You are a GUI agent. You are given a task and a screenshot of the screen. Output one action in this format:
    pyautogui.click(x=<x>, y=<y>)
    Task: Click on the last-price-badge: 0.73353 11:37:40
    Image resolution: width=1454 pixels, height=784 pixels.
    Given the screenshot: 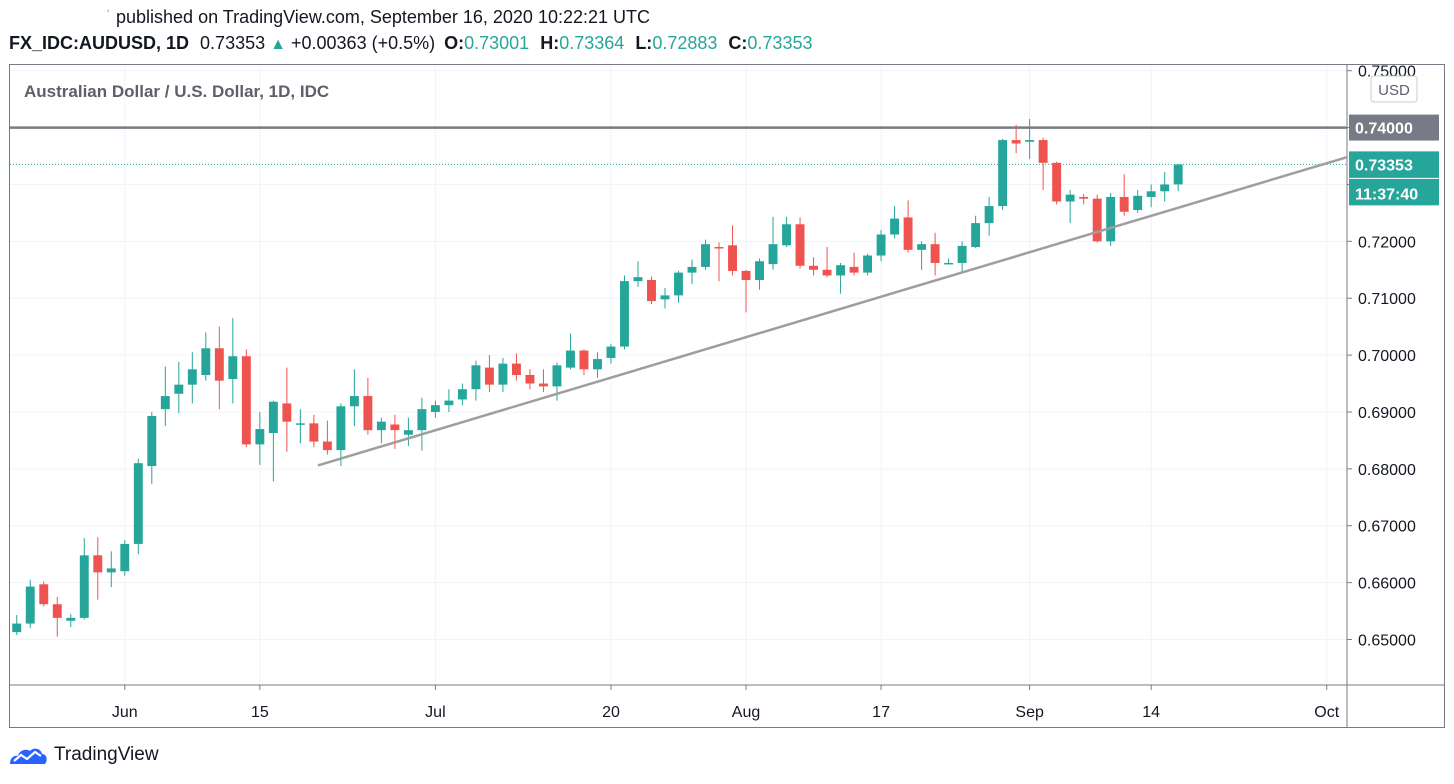 What is the action you would take?
    pyautogui.click(x=1394, y=178)
    